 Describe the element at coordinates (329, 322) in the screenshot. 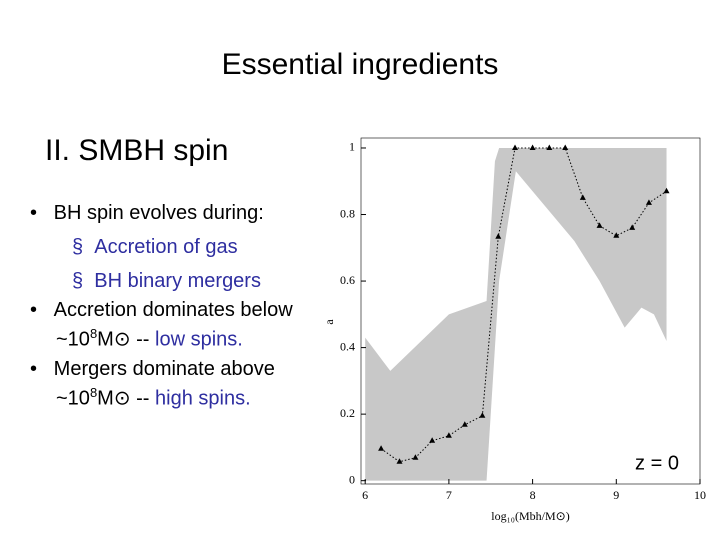

I see `y-axis-label: a` at that location.